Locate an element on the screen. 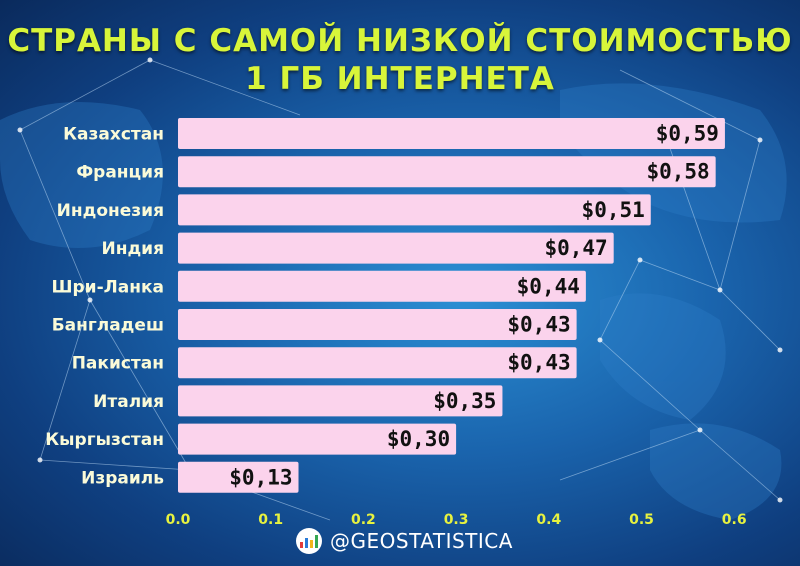 Image resolution: width=800 pixels, height=566 pixels. x-axis-ticks: 0.0 0.1 0.2 0.3 0.4 0.5 0.6 is located at coordinates (456, 520).